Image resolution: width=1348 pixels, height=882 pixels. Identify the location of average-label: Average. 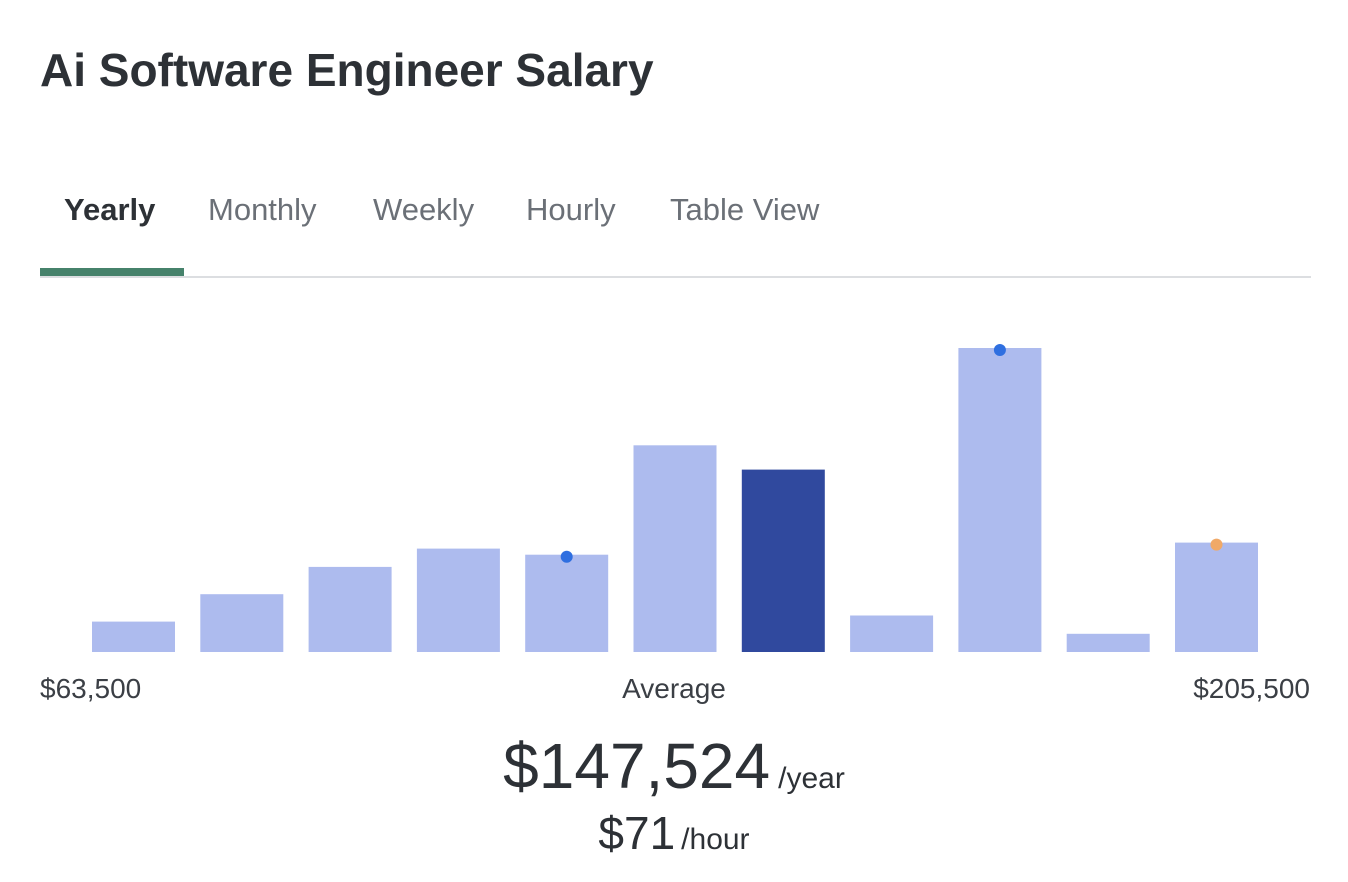
(674, 688).